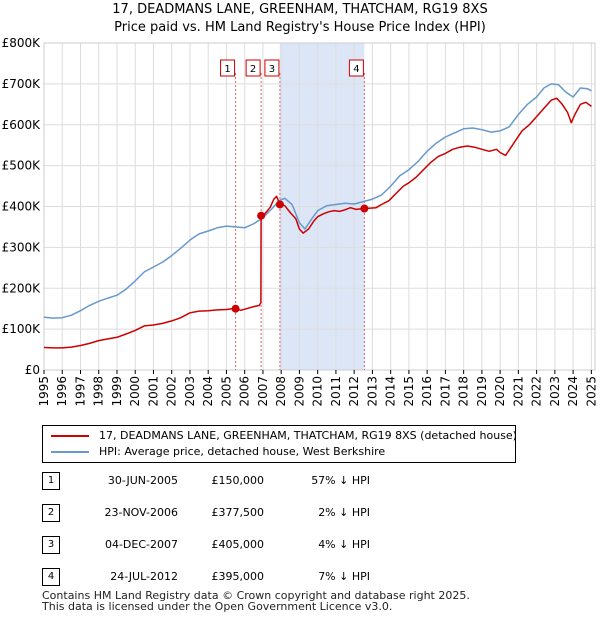 Image resolution: width=600 pixels, height=620 pixels. What do you see at coordinates (172, 391) in the screenshot?
I see `x-tick-label: 2002` at bounding box center [172, 391].